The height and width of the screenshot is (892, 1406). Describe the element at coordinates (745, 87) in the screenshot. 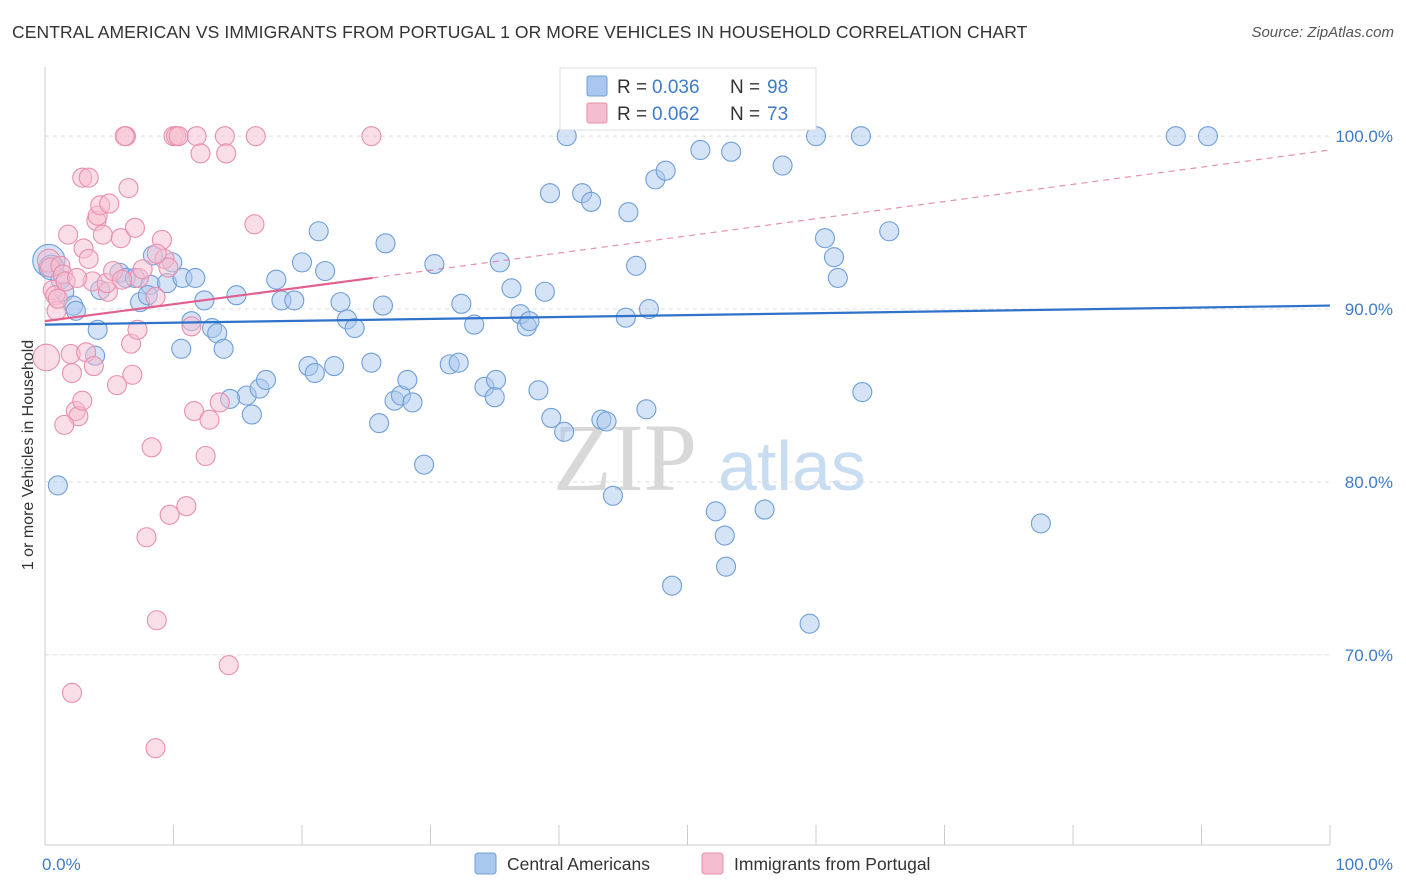

I see `stats-n-label-1: N =` at that location.